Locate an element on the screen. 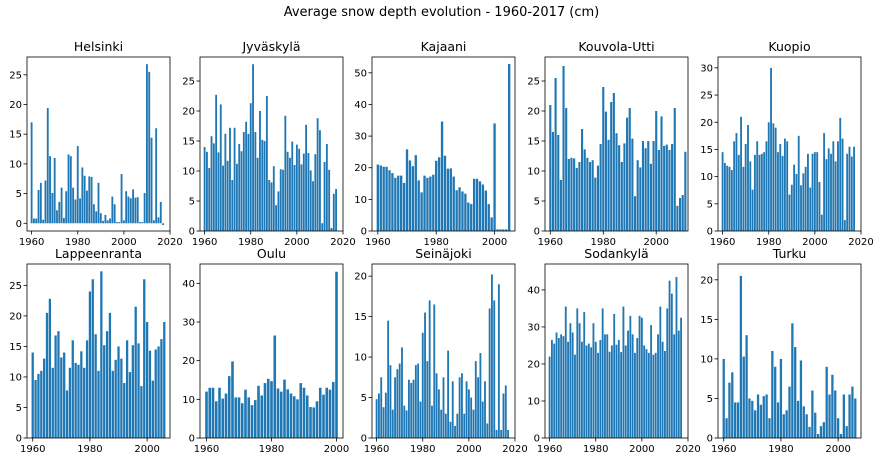 The width and height of the screenshot is (883, 462). subplot-title: Sodankylä is located at coordinates (616, 253).